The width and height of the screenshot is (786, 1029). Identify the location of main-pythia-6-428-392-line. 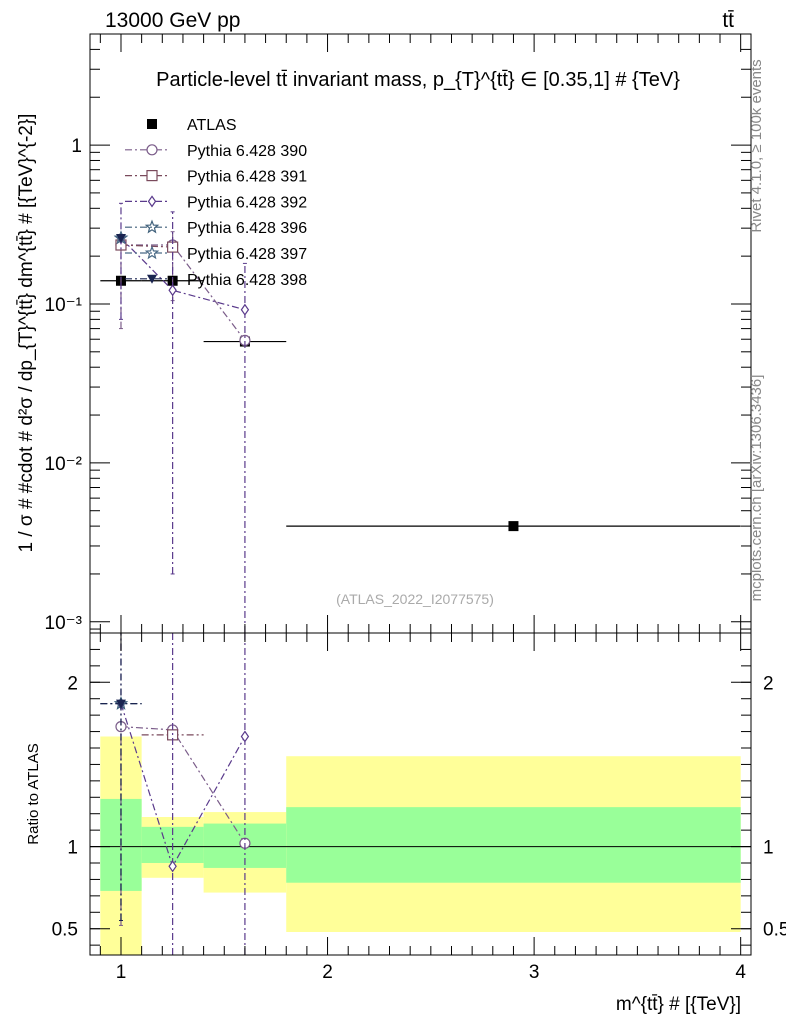
(183, 274).